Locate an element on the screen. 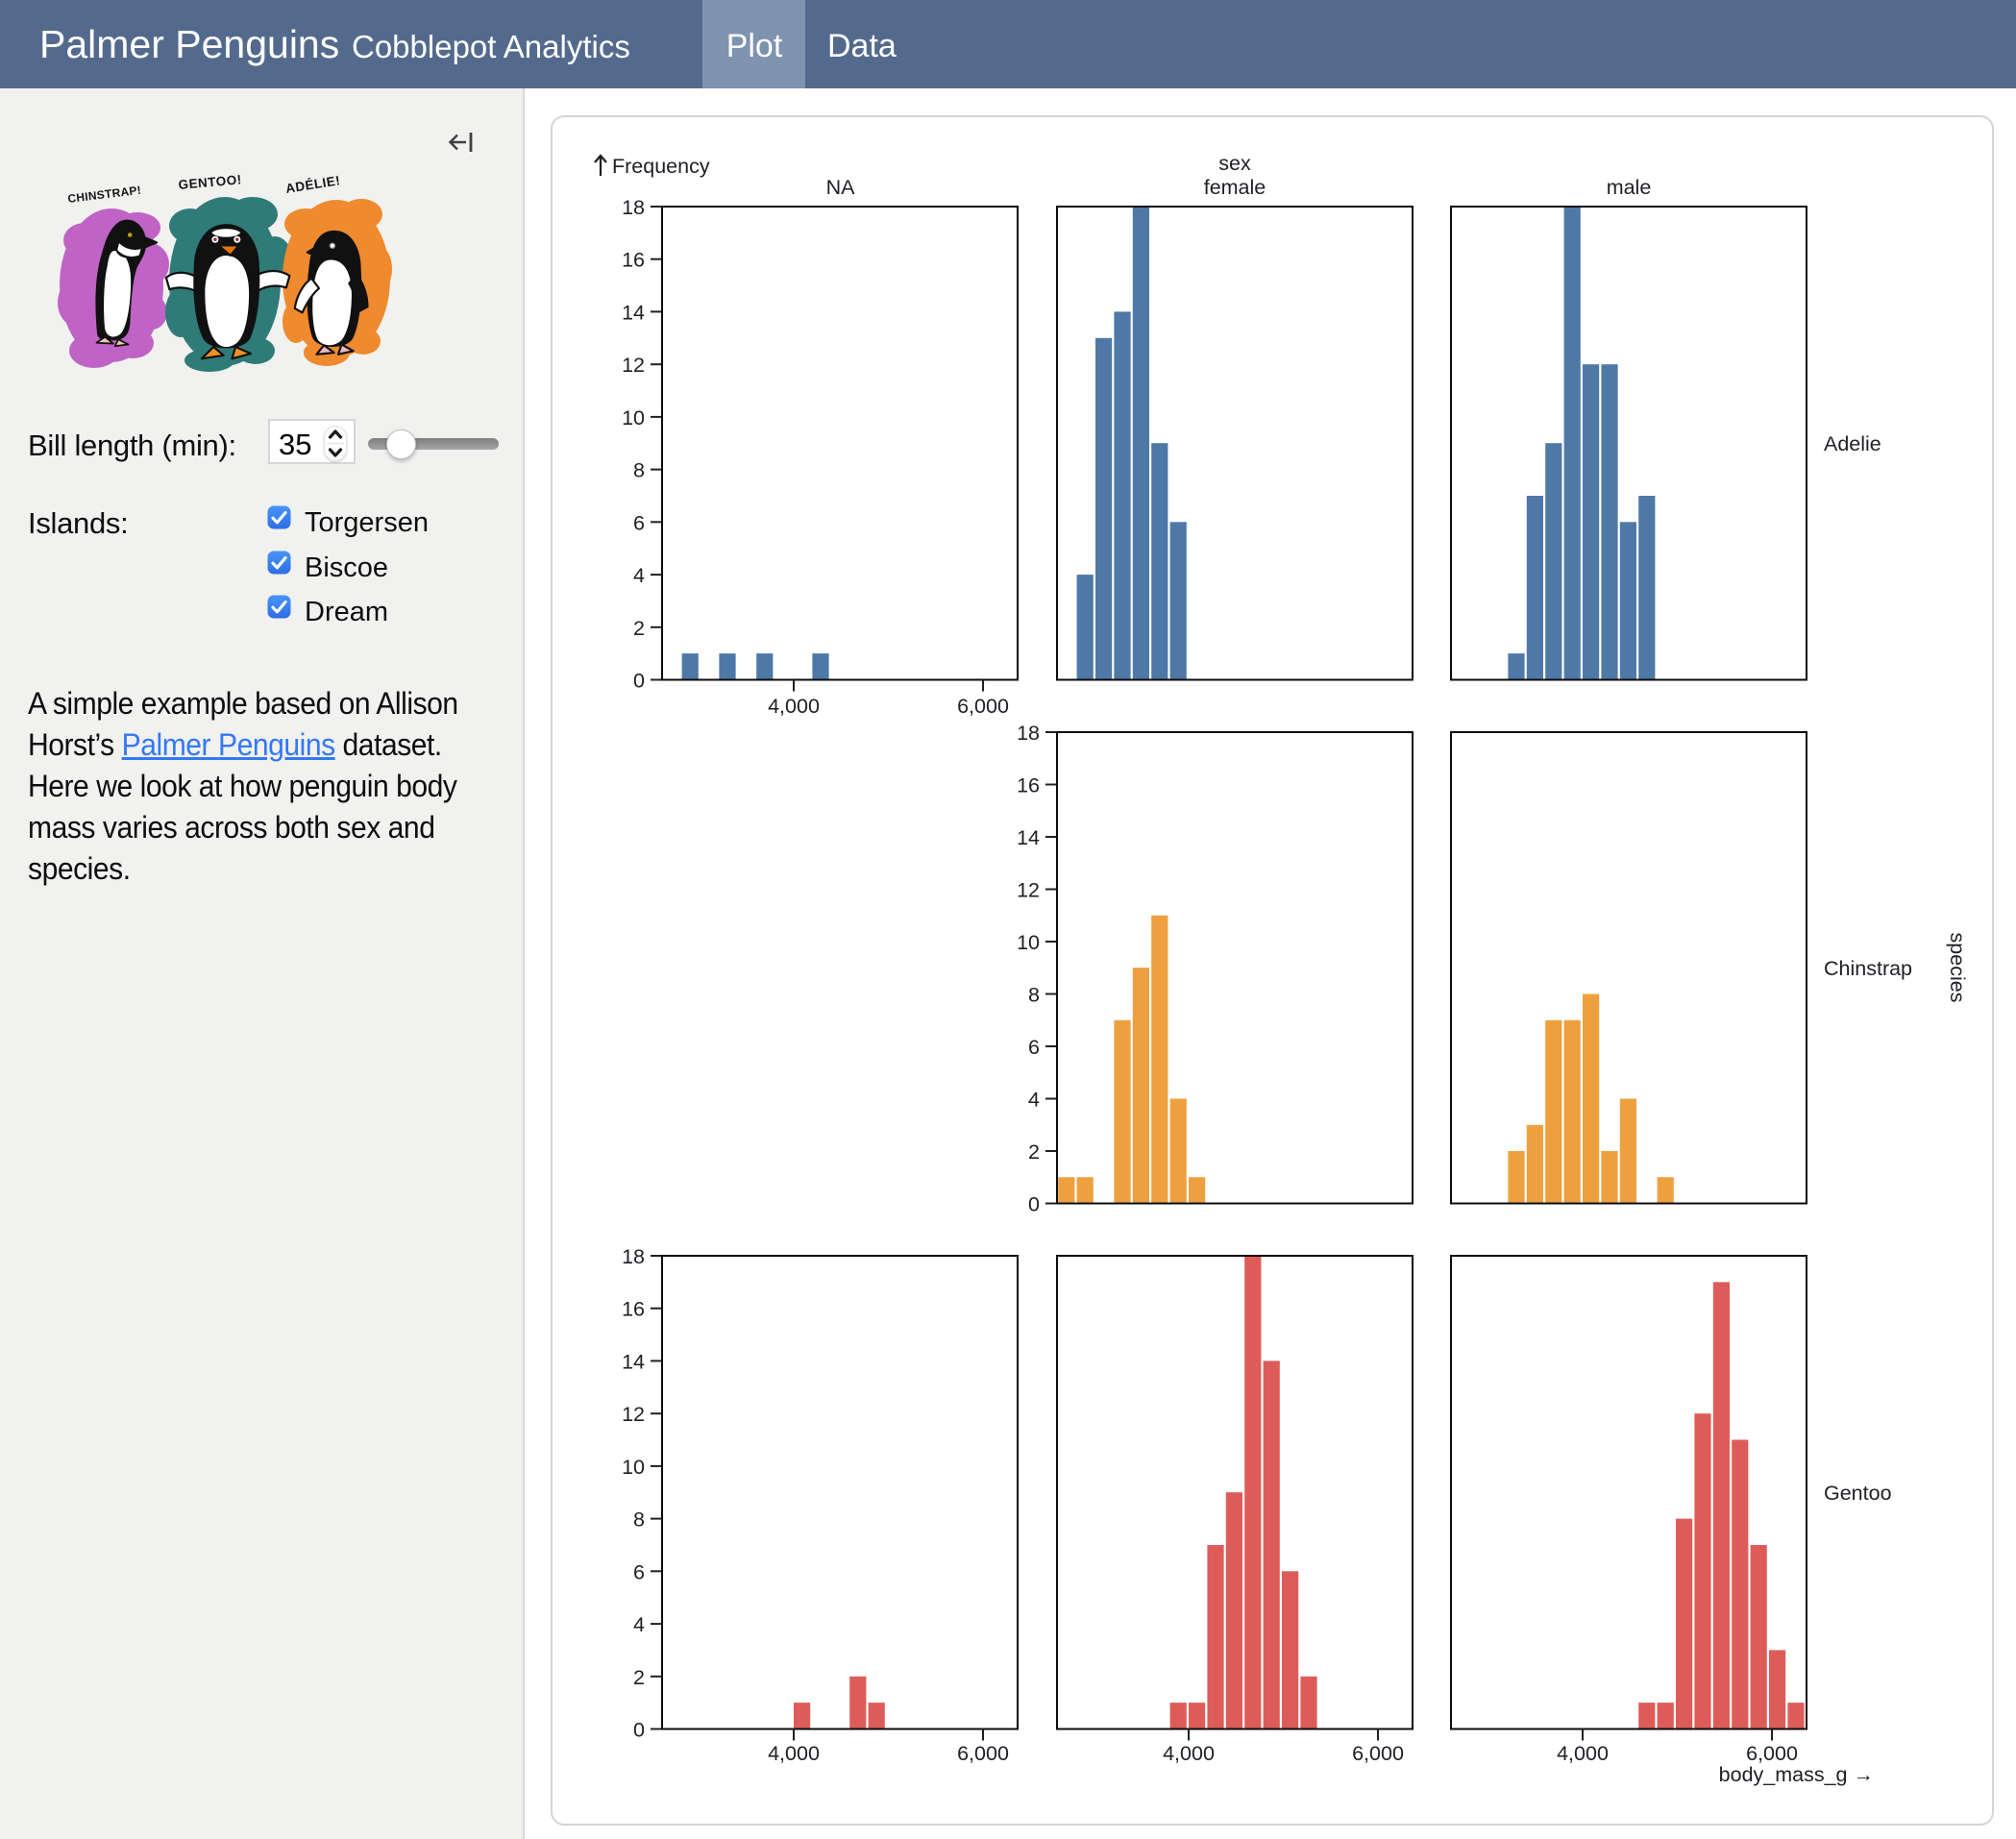 The height and width of the screenshot is (1839, 2016). svg-text: Frequency is located at coordinates (661, 166).